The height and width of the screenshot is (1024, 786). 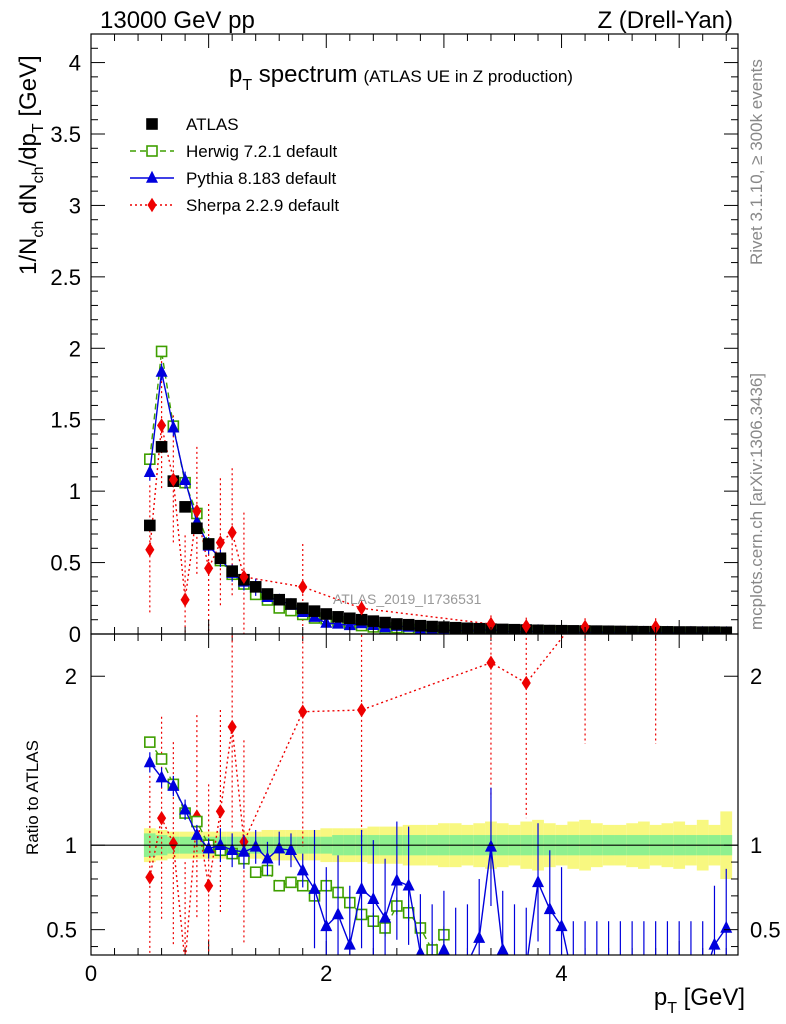 What do you see at coordinates (672, 1008) in the screenshot?
I see `xlabel-a-sub: T` at bounding box center [672, 1008].